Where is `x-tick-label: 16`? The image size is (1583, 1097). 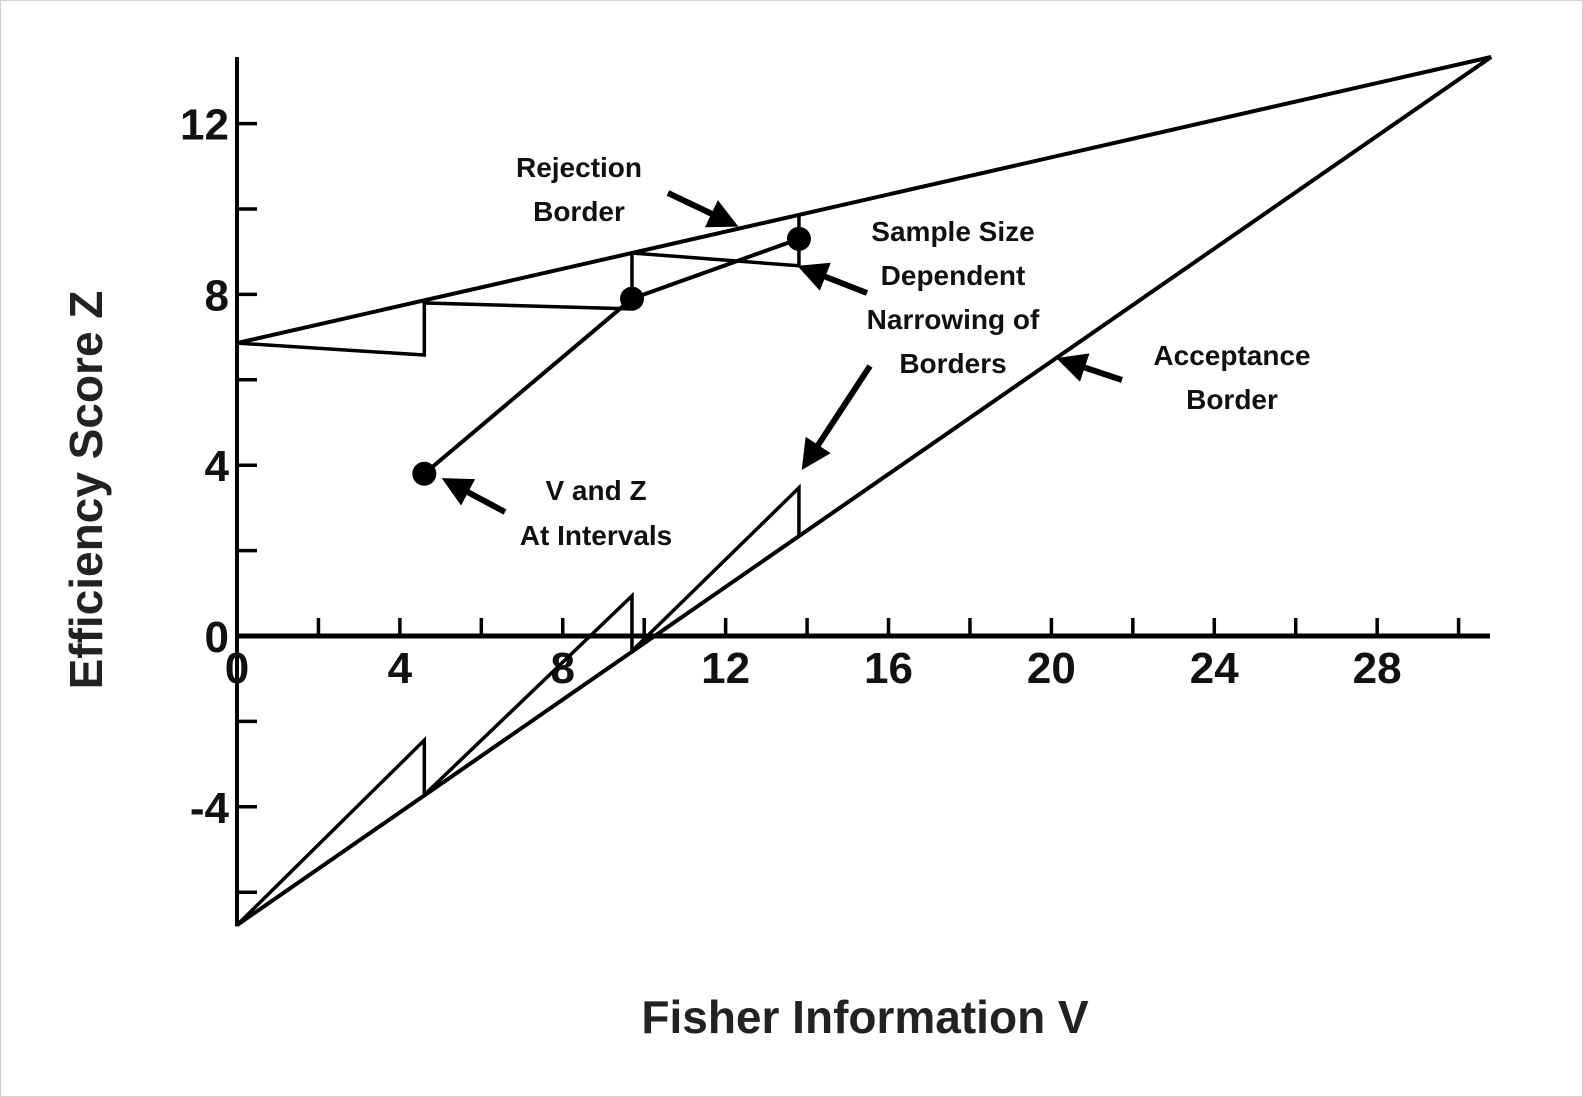 x-tick-label: 16 is located at coordinates (888, 668).